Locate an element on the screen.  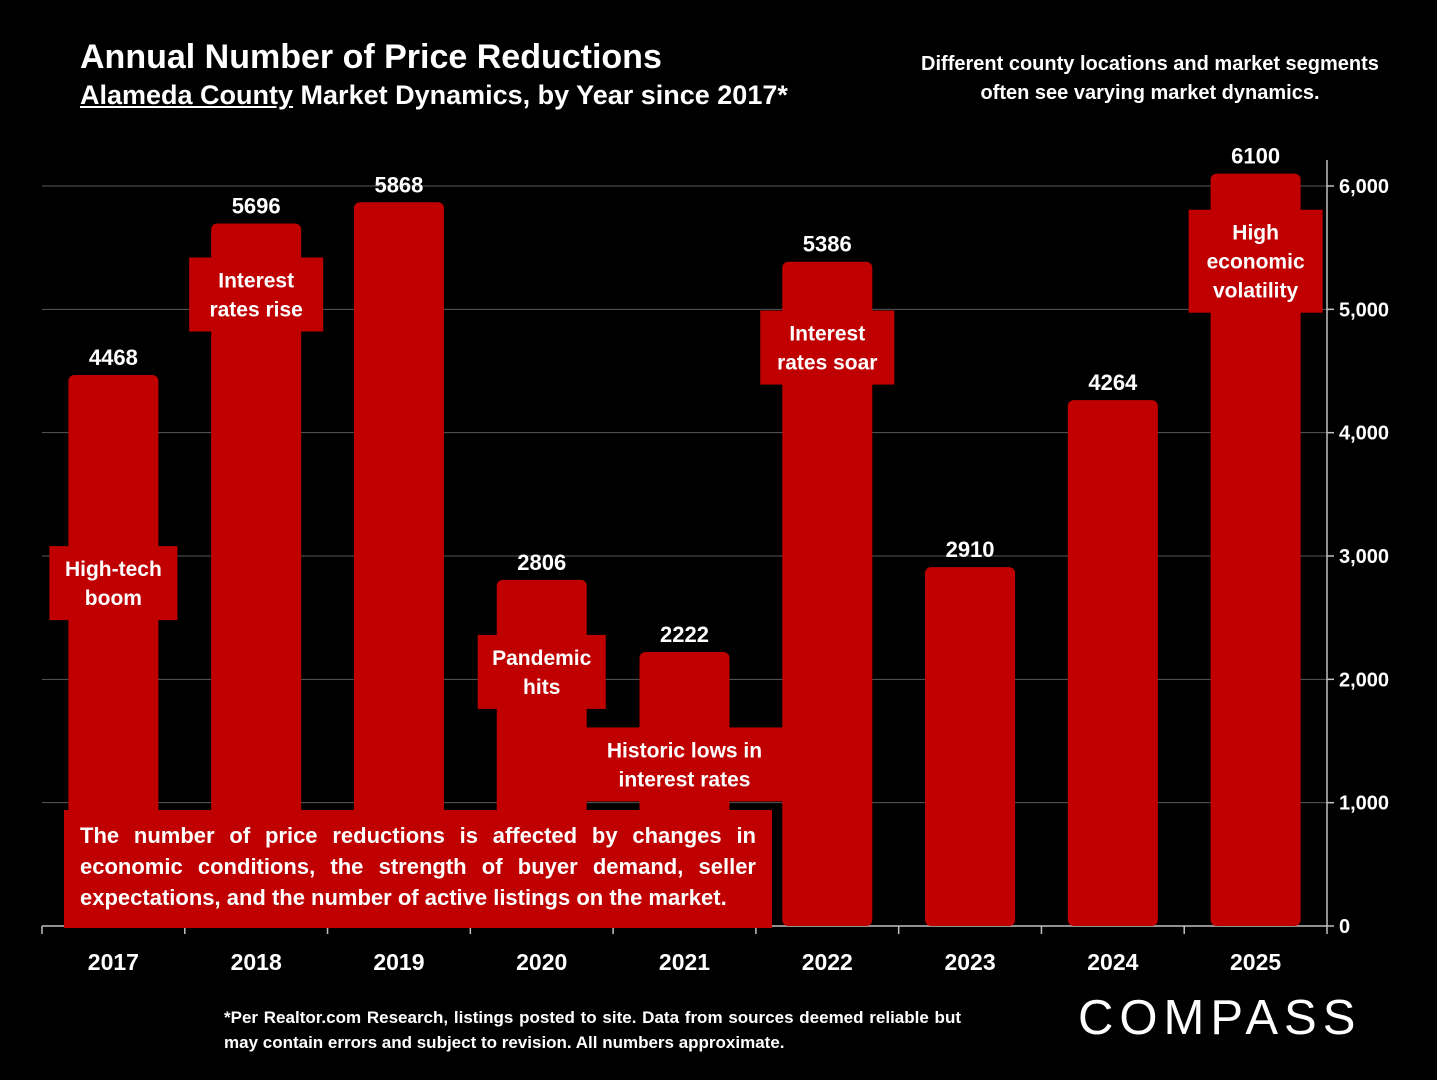
annotation-box-2022 is located at coordinates (827, 347).